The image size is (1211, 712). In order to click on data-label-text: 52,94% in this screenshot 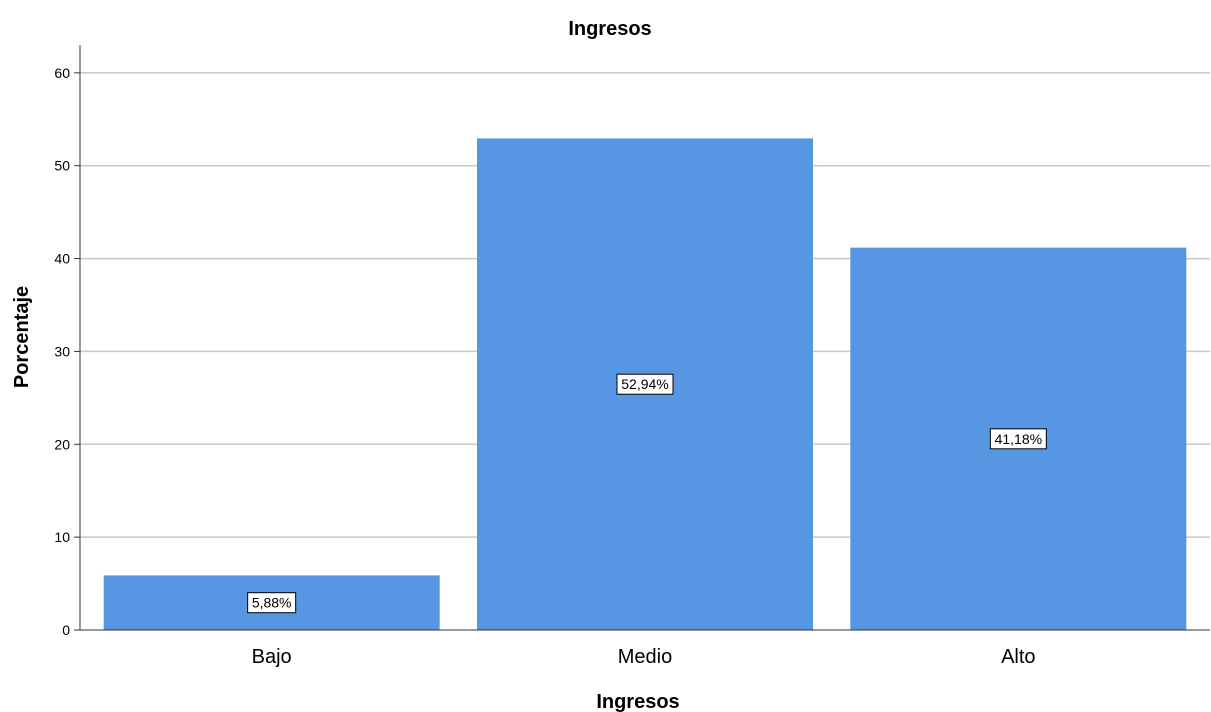, I will do `click(644, 384)`.